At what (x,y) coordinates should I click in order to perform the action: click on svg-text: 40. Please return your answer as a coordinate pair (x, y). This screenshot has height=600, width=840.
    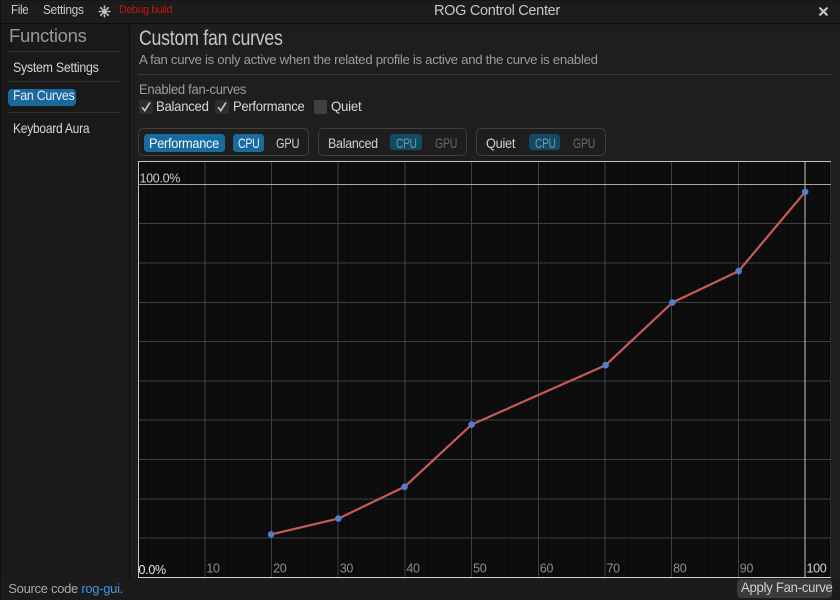
    Looking at the image, I should click on (413, 569).